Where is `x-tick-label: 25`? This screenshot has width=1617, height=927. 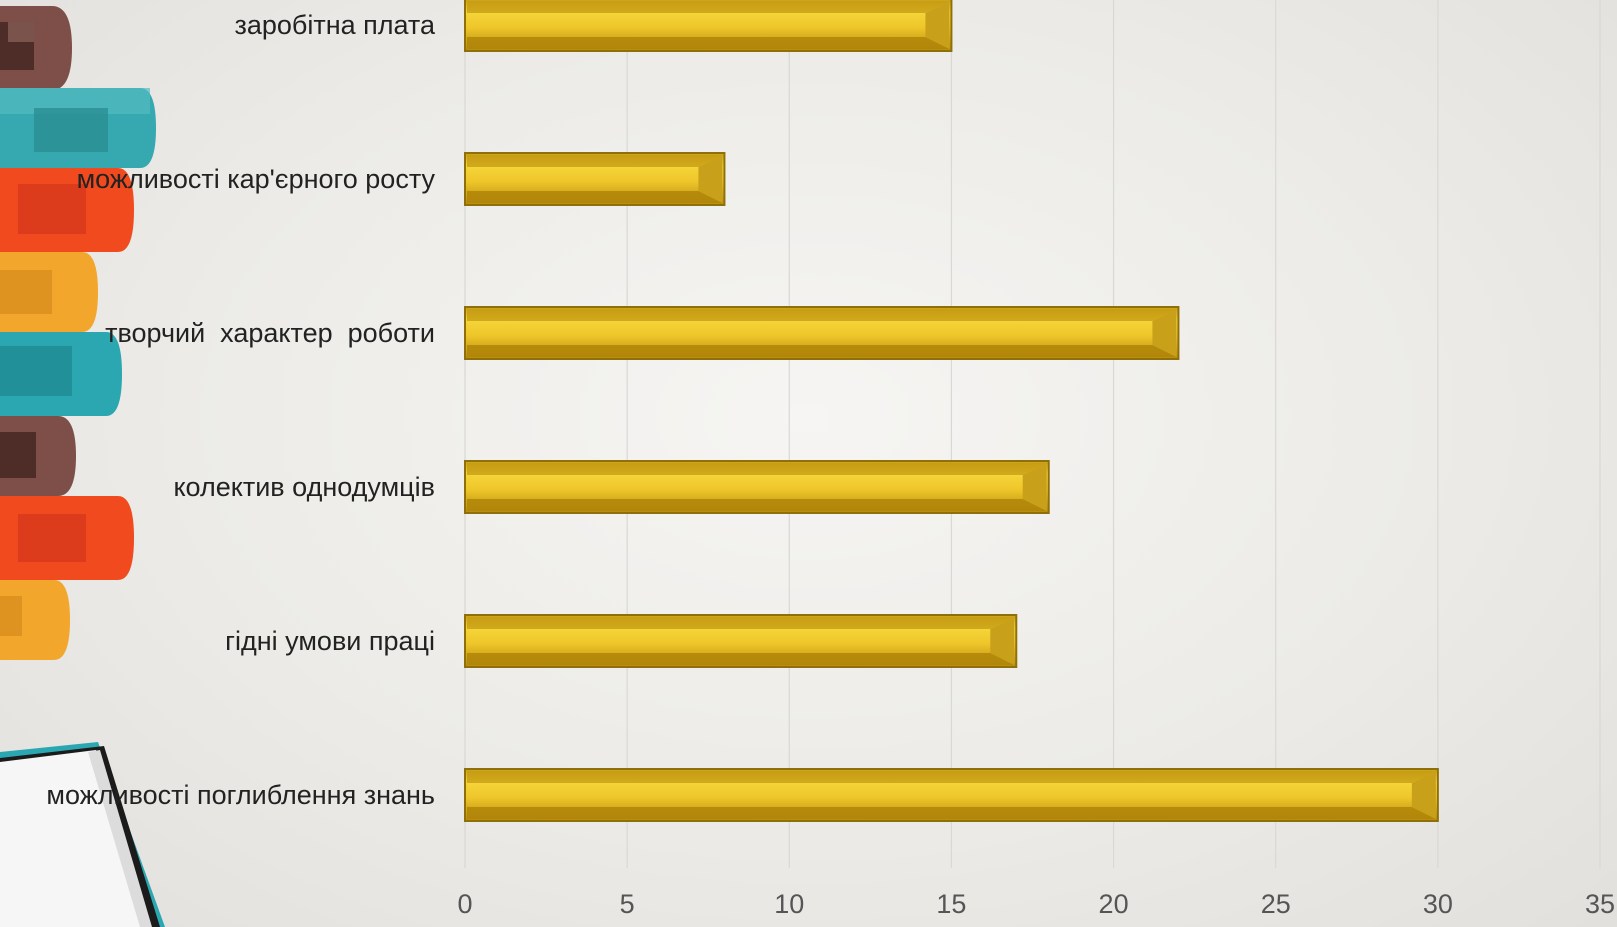 x-tick-label: 25 is located at coordinates (1276, 904).